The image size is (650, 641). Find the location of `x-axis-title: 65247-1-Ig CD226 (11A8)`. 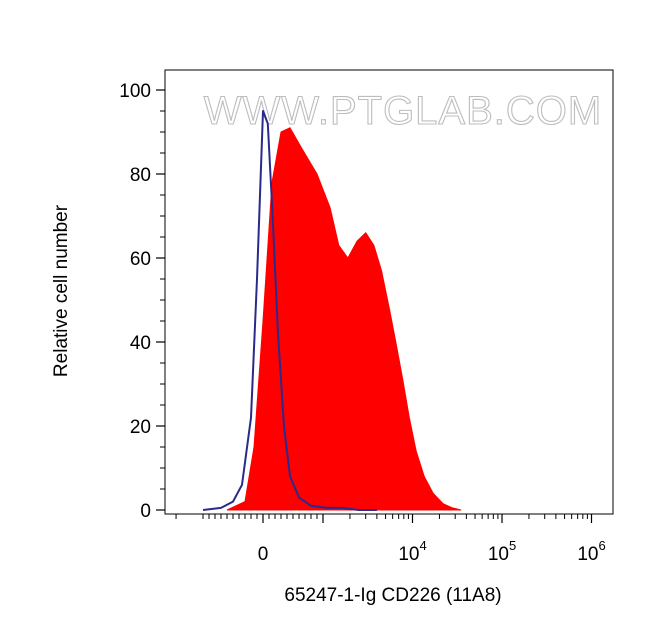

x-axis-title: 65247-1-Ig CD226 (11A8) is located at coordinates (392, 595).